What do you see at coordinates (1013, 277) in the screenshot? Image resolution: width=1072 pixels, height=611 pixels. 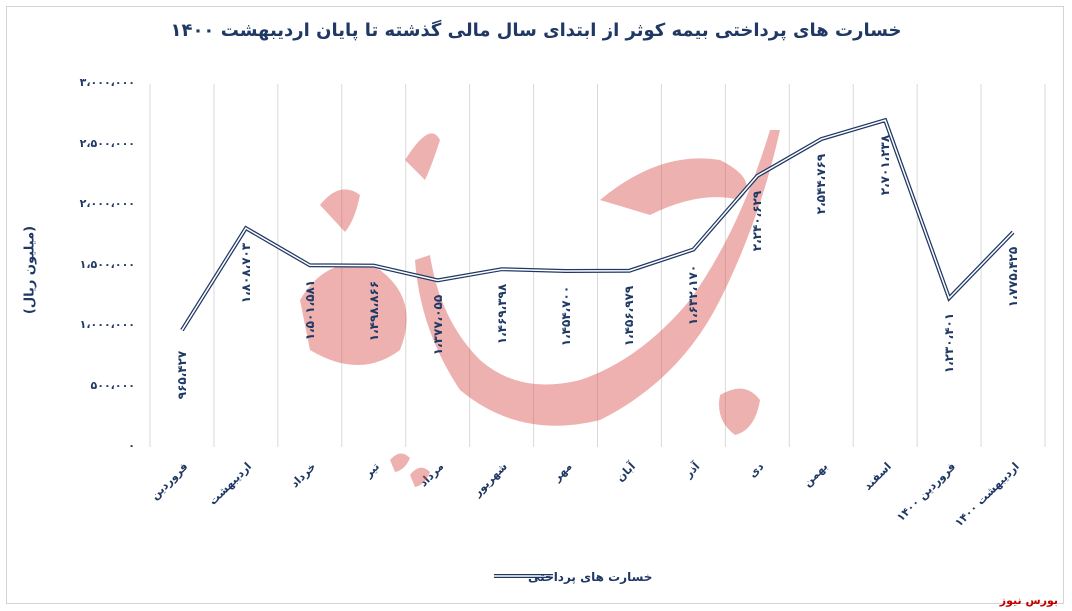 I see `data-label: ۱،۷۷۵،۴۲۵` at bounding box center [1013, 277].